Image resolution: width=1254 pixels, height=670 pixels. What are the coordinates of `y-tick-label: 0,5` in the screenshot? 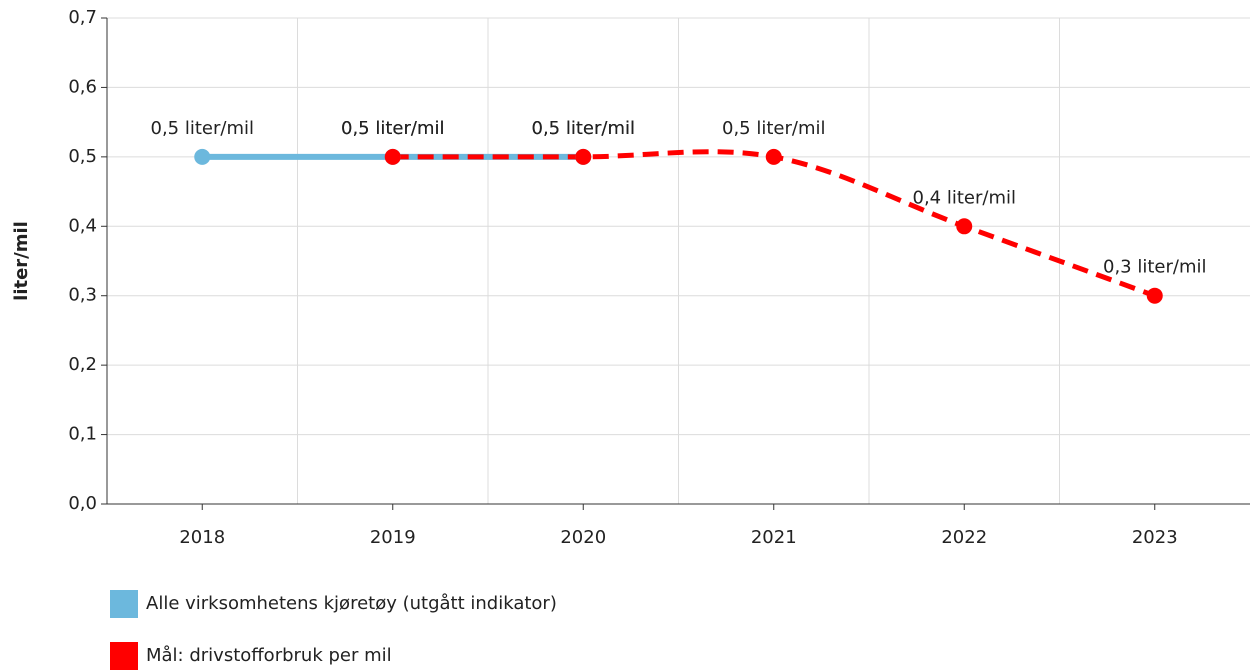 It's located at (82, 156).